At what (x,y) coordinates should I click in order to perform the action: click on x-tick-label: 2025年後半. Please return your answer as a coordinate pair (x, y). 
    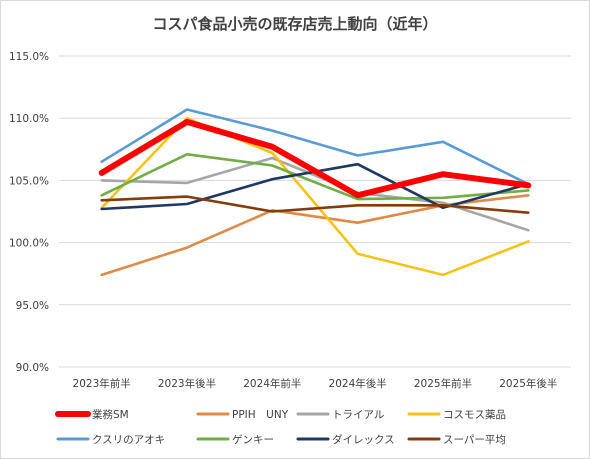
    Looking at the image, I should click on (528, 383).